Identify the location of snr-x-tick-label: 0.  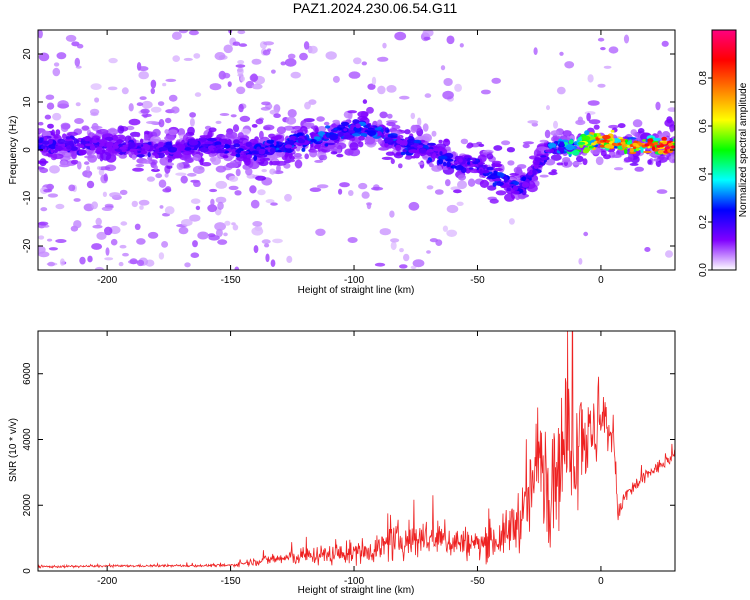
(601, 581).